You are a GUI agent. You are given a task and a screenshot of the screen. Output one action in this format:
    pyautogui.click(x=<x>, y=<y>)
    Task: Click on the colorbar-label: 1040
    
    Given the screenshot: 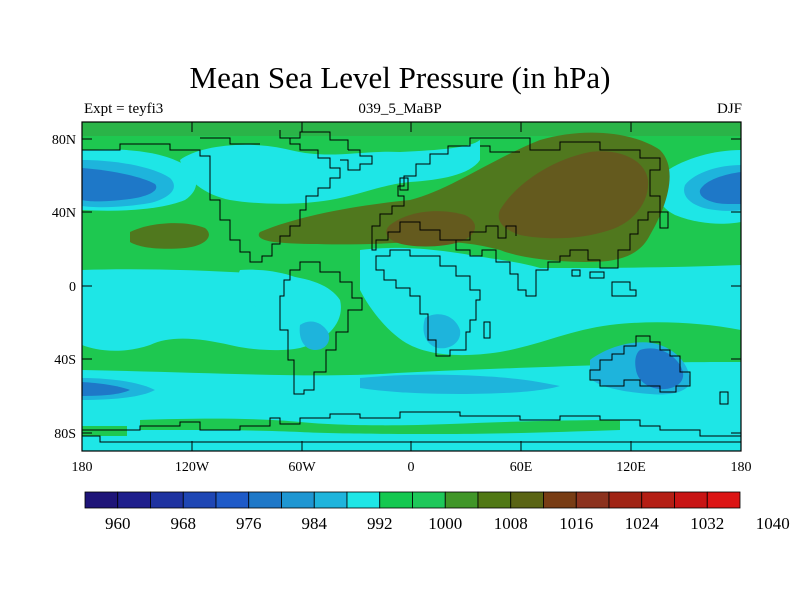 What is the action you would take?
    pyautogui.click(x=773, y=523)
    